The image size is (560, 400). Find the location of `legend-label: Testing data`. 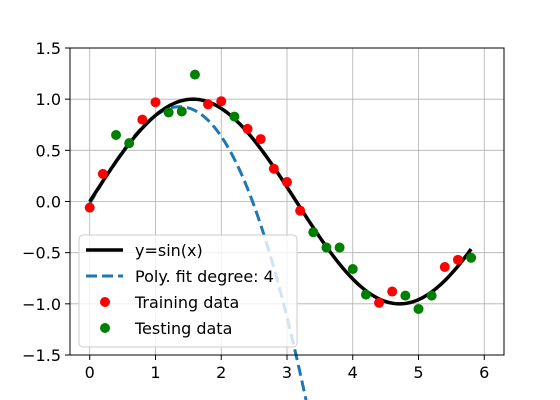

legend-label: Testing data is located at coordinates (183, 328).